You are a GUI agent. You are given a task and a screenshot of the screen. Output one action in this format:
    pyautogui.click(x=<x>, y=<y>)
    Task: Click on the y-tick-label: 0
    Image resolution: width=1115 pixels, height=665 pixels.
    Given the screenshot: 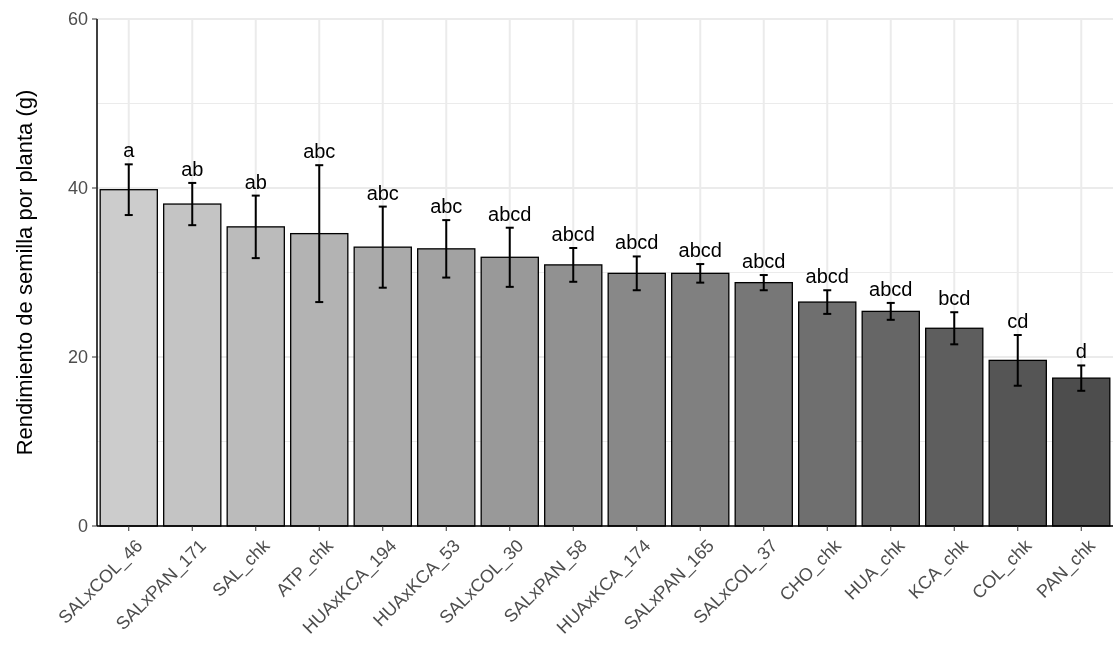 What is the action you would take?
    pyautogui.click(x=82, y=526)
    